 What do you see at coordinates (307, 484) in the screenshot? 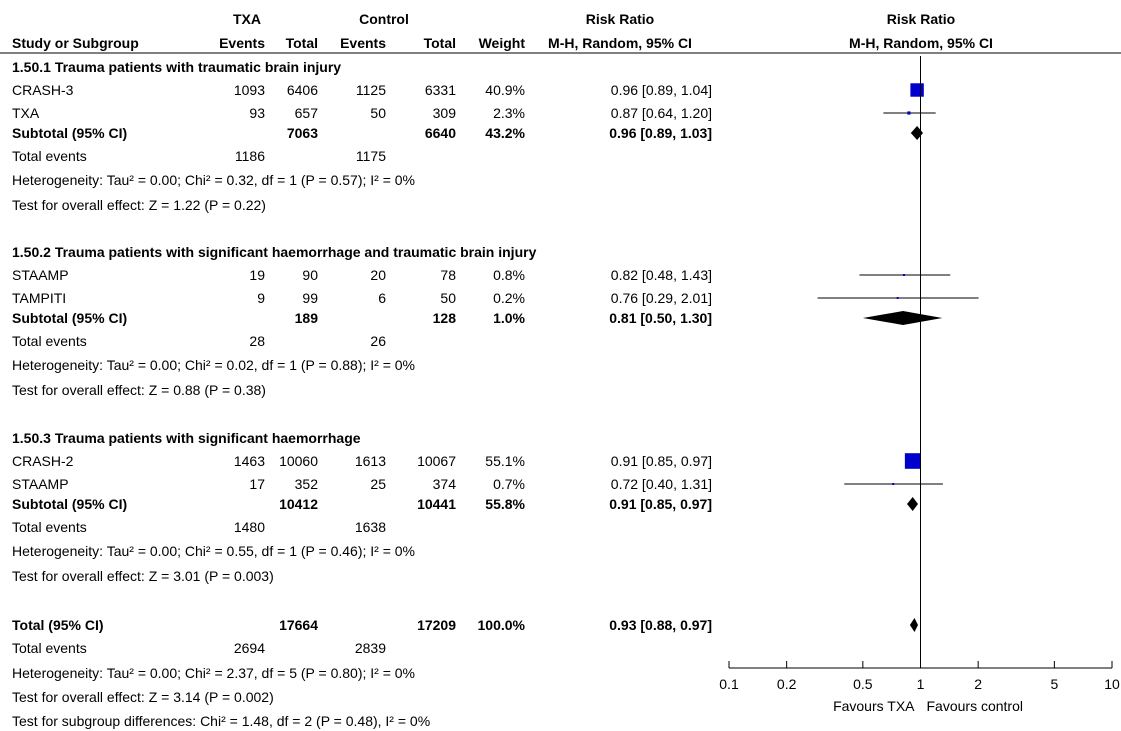
I see `txa-total: 352` at bounding box center [307, 484].